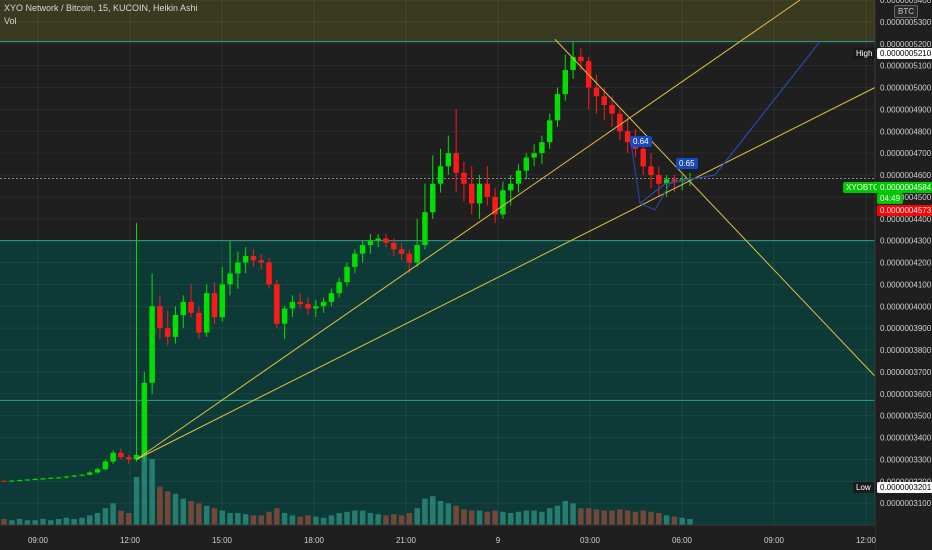  Describe the element at coordinates (906, 11) in the screenshot. I see `currency-badge: BTC` at that location.